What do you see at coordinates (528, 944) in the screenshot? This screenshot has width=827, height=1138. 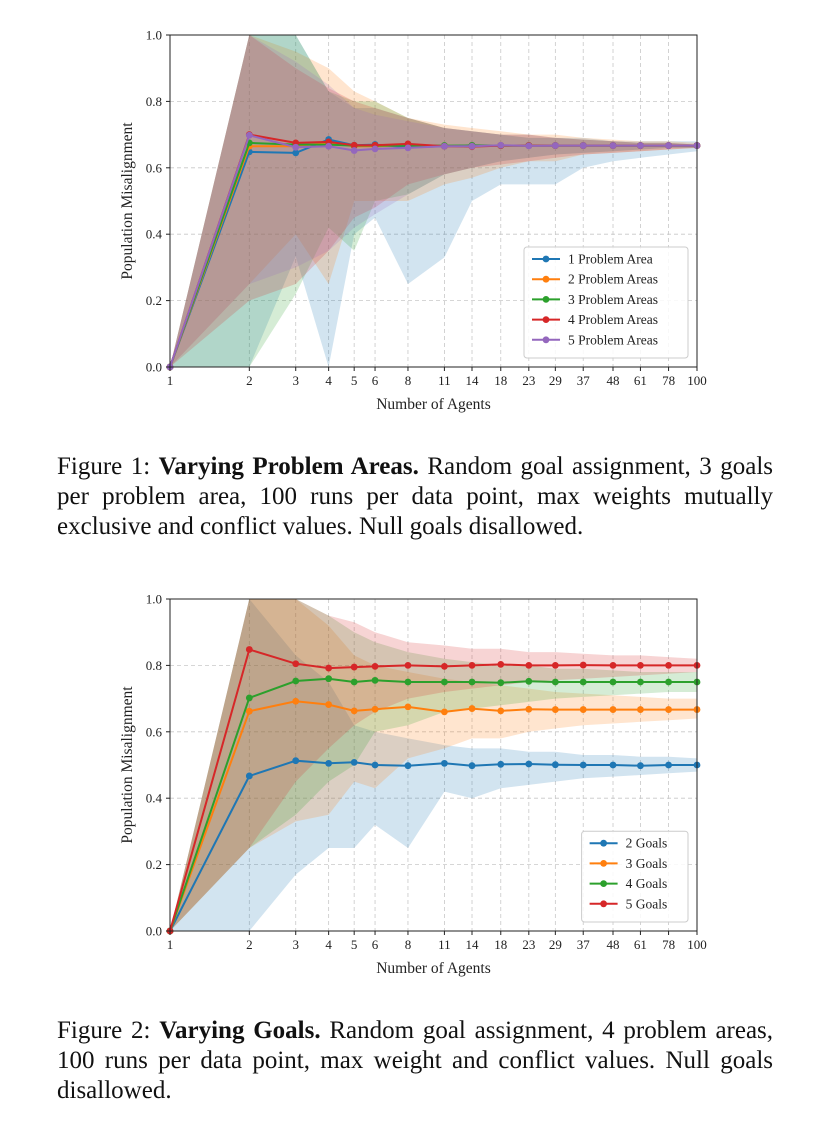 I see `x-tick-label: 23` at bounding box center [528, 944].